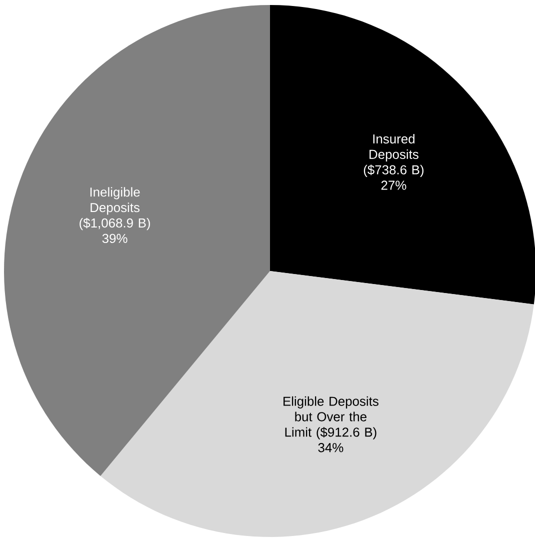 Image resolution: width=535 pixels, height=542 pixels. I want to click on data-label: 39%, so click(115, 239).